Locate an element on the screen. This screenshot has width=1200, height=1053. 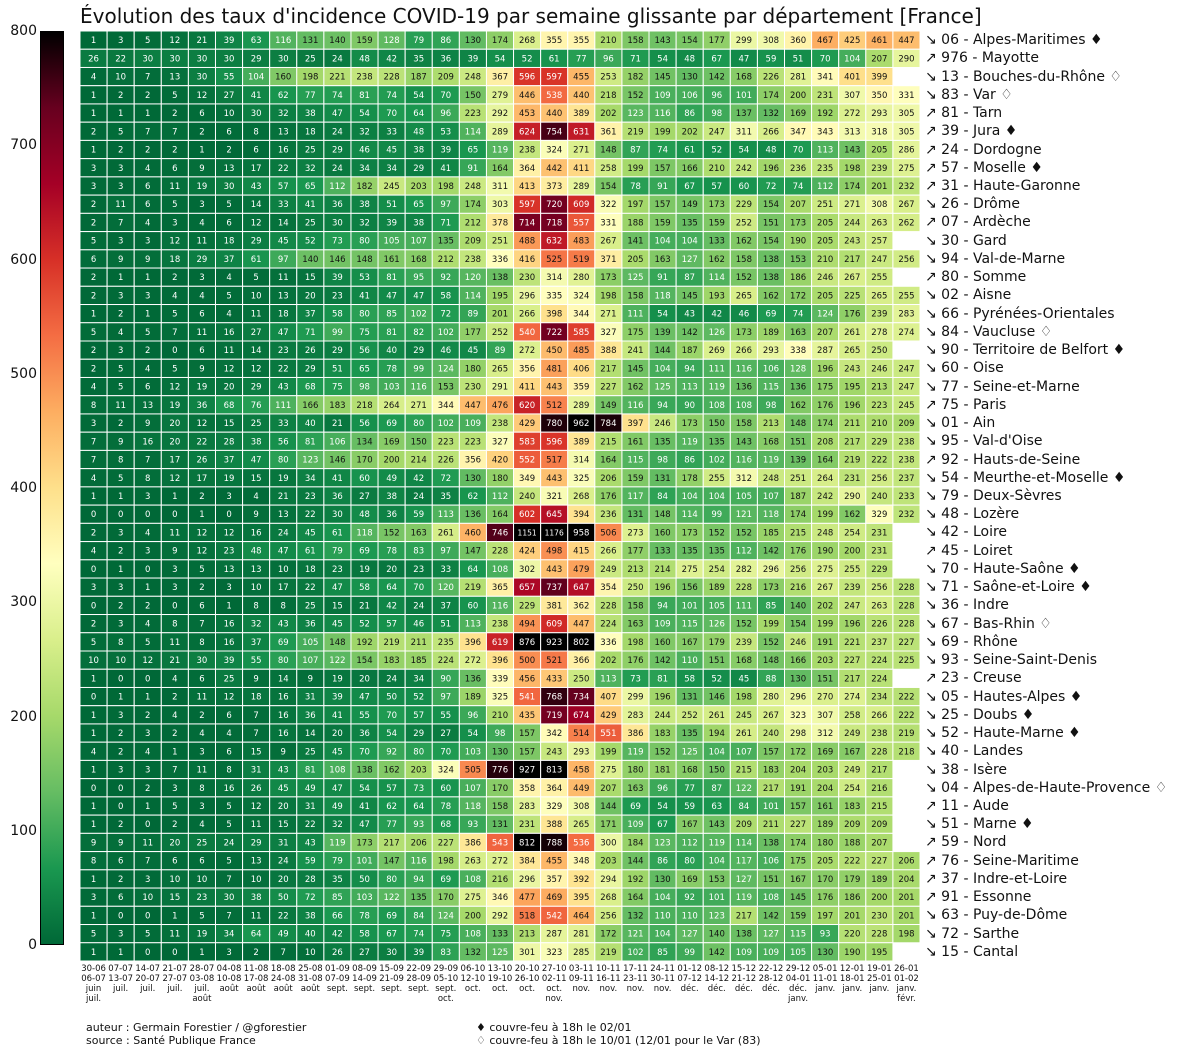
heatmap-cell-value: 406 is located at coordinates (581, 369).